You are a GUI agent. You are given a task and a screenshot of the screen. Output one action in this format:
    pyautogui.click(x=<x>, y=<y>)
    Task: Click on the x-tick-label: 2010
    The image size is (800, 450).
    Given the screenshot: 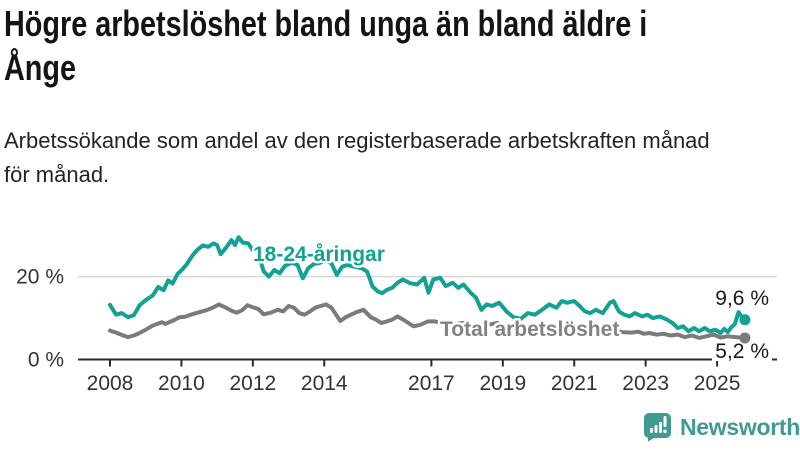 What is the action you would take?
    pyautogui.click(x=181, y=383)
    